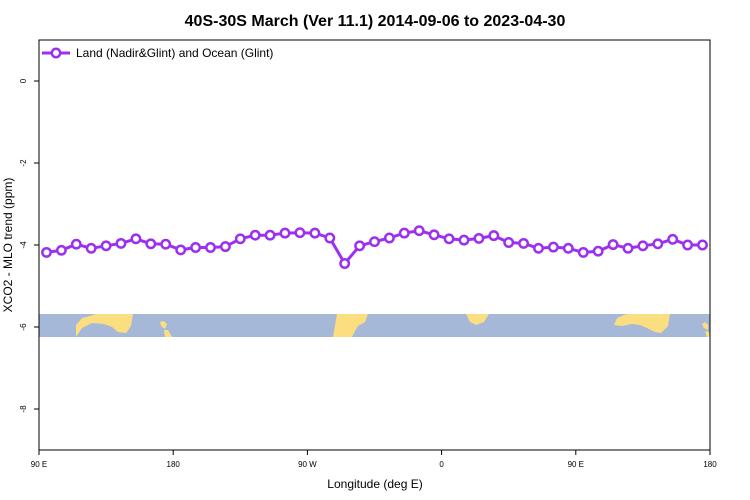  What do you see at coordinates (23, 245) in the screenshot?
I see `y-tick-label: -4` at bounding box center [23, 245].